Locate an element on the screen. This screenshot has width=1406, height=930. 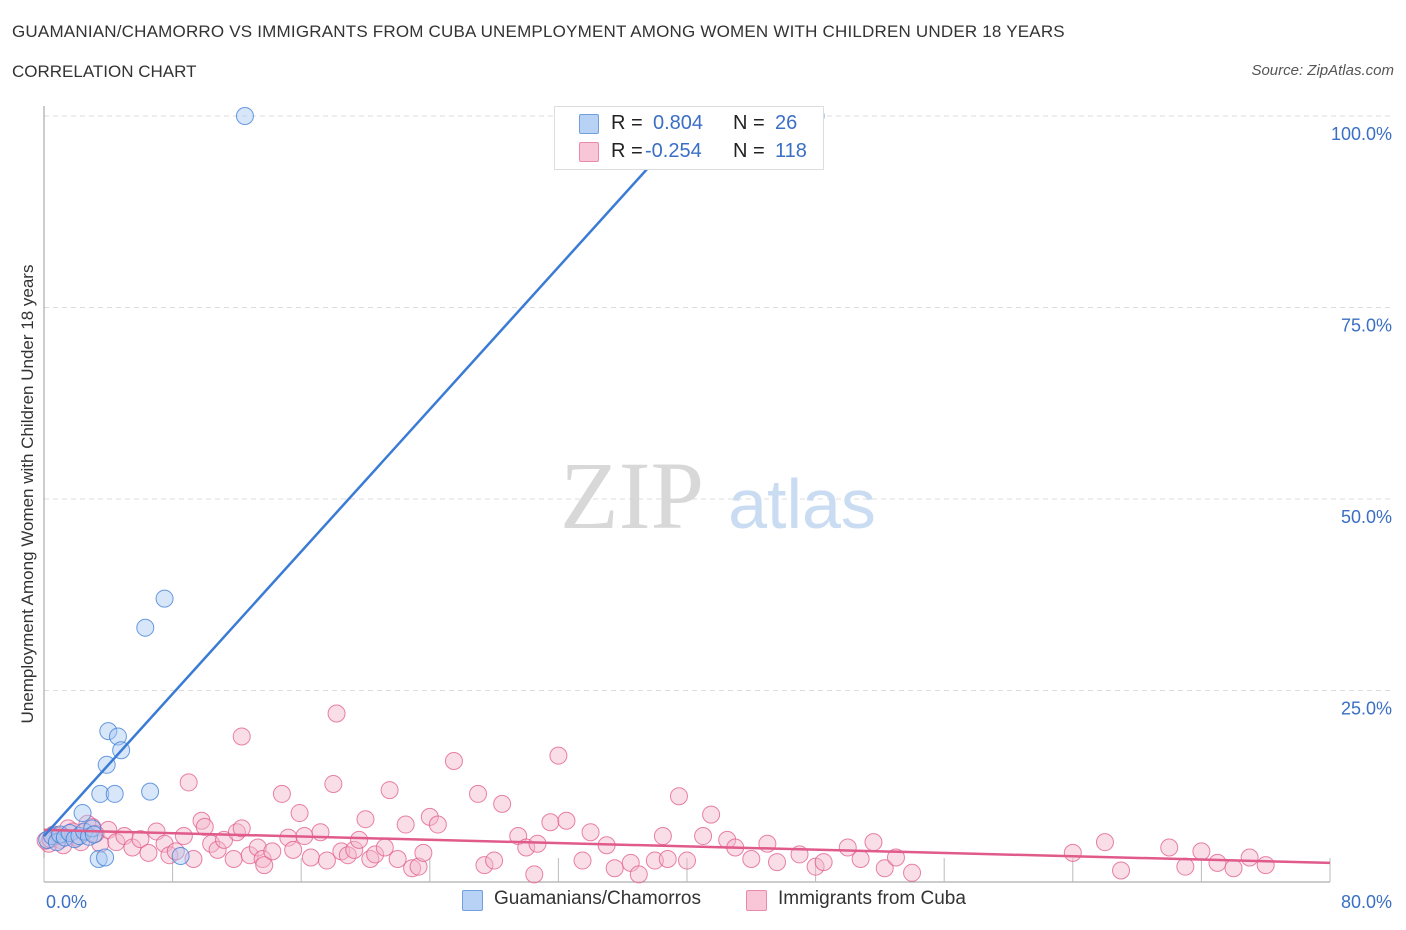
legend-r-value: 0.804 is located at coordinates (678, 123).